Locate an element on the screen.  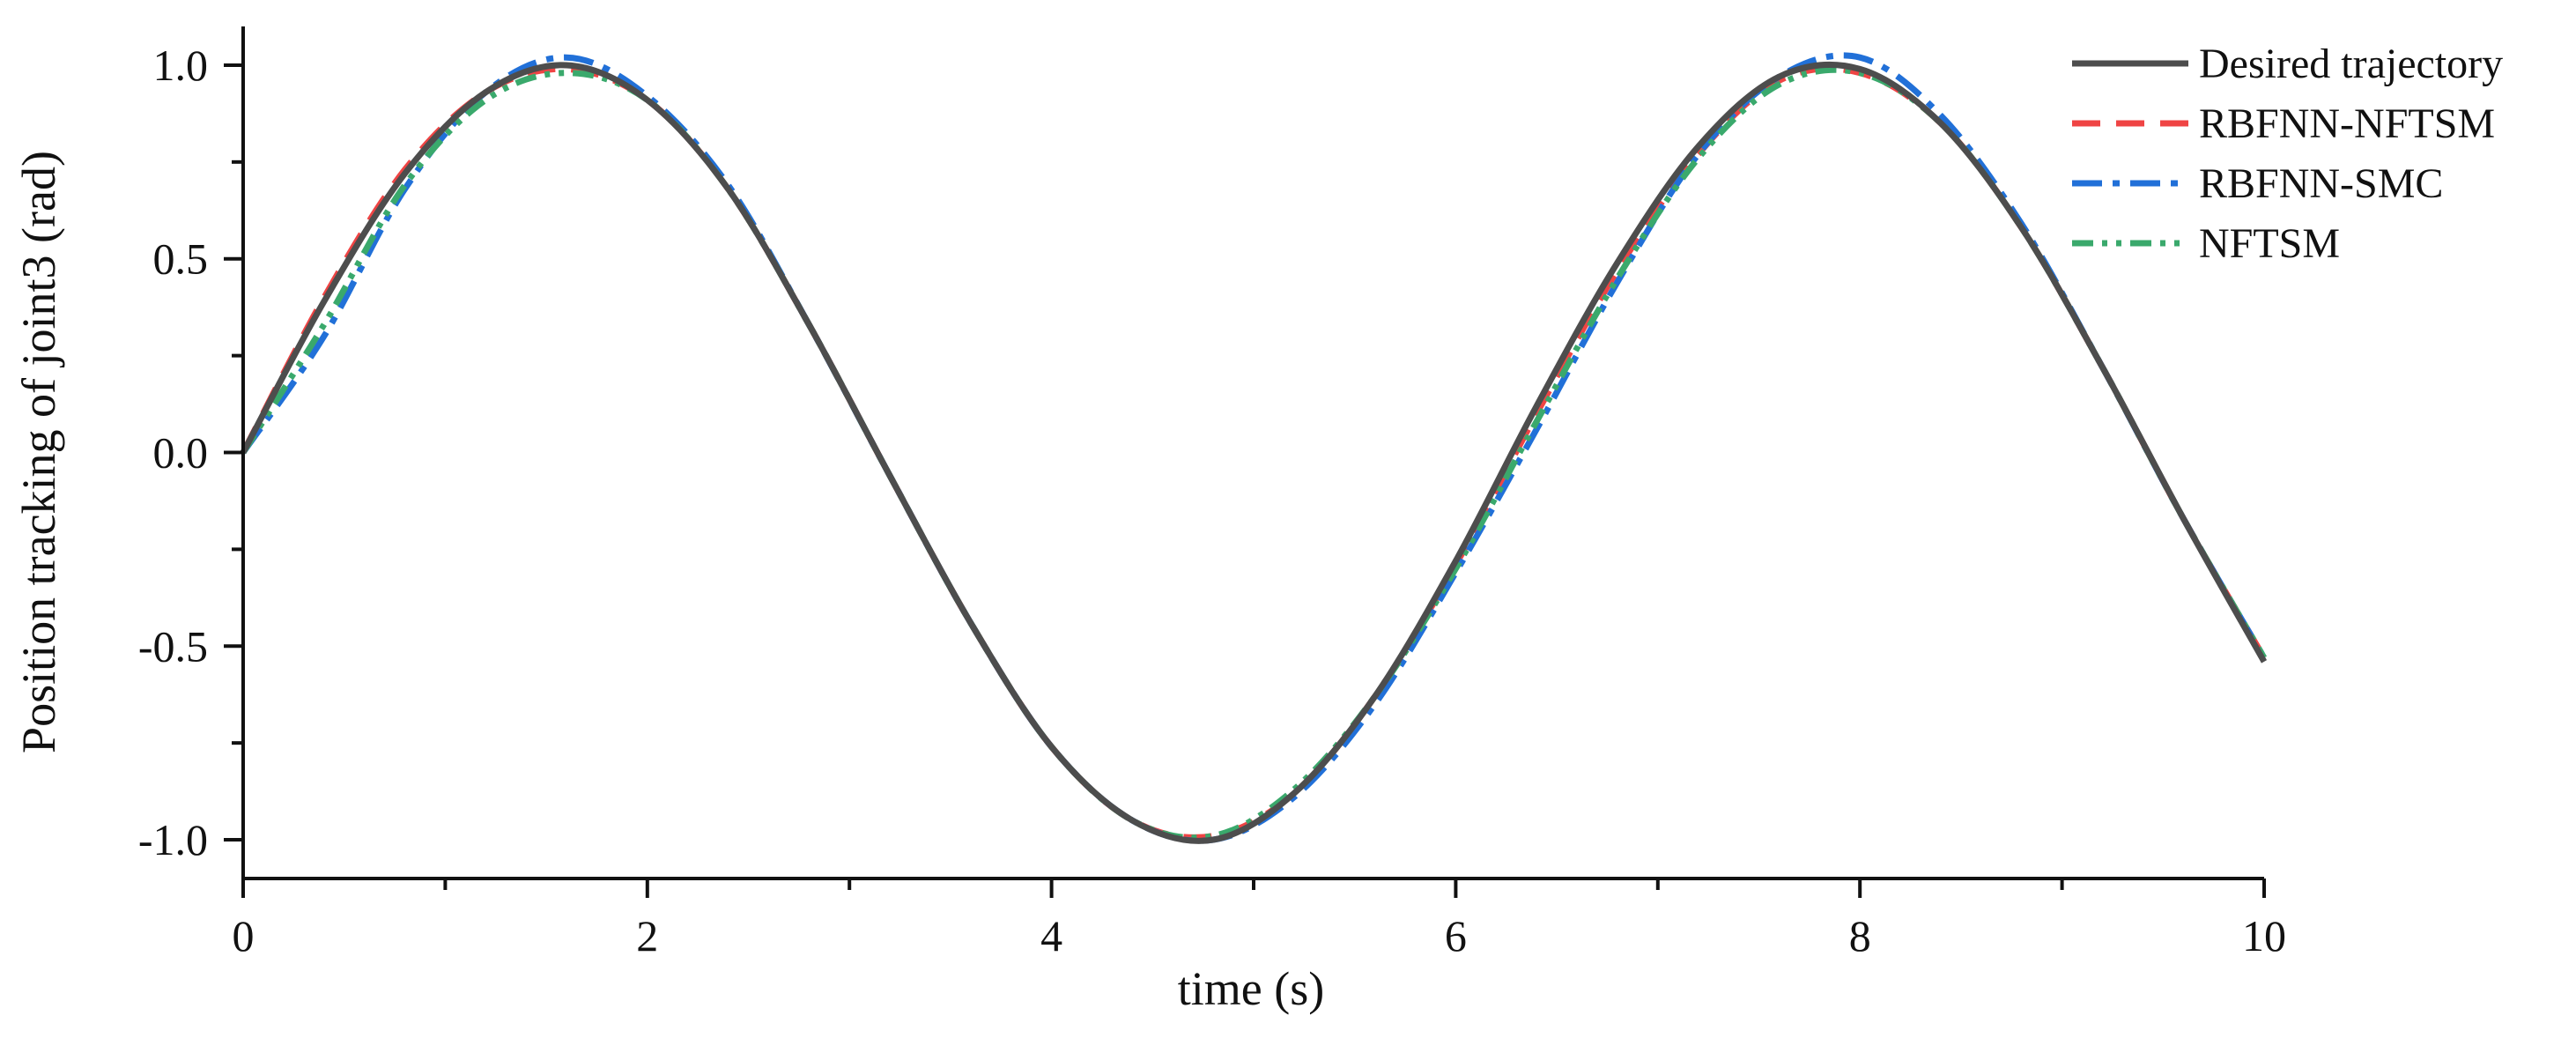
x-tick-label: 0 is located at coordinates (244, 935).